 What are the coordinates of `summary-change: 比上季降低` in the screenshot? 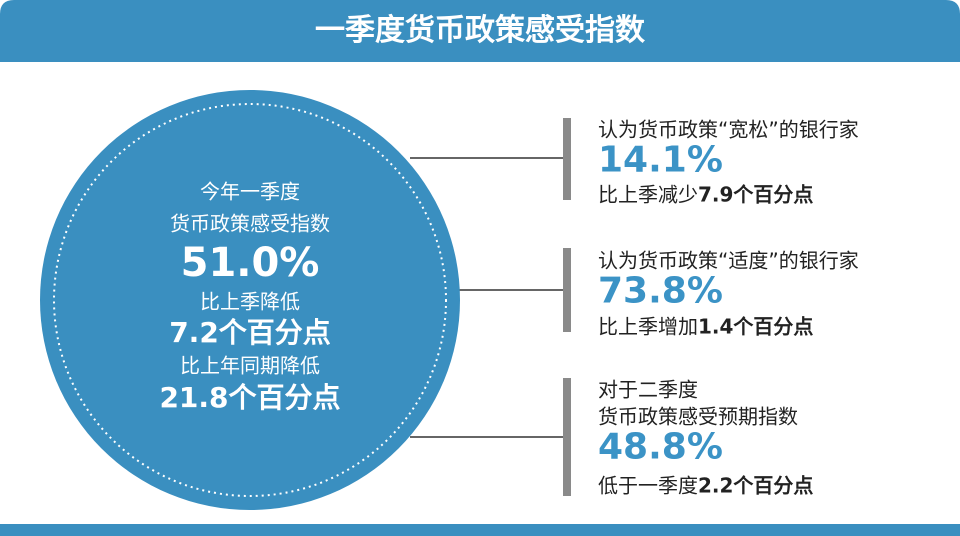 It's located at (250, 301).